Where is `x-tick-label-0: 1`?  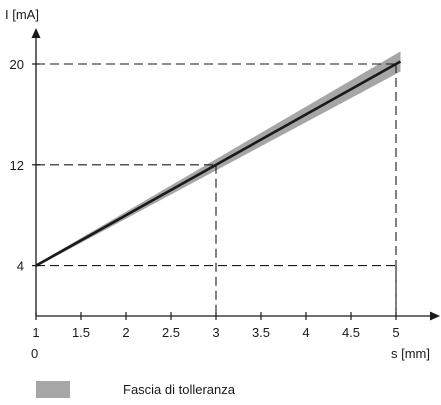
x-tick-label-0: 1 is located at coordinates (35, 332).